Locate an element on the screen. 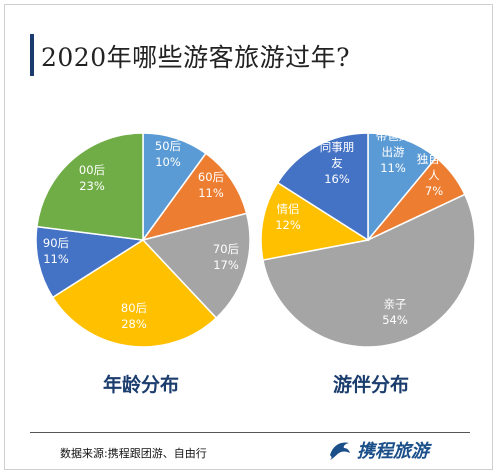 The image size is (499, 475). slice-label: 情侣 12% is located at coordinates (288, 217).